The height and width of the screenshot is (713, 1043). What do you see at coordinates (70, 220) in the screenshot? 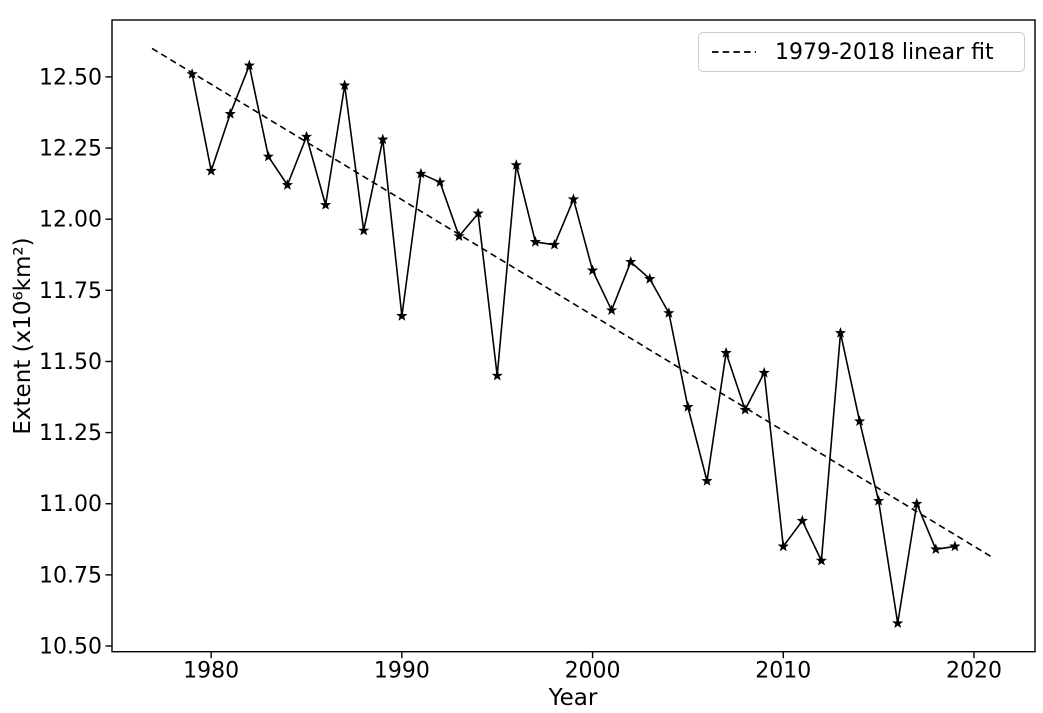
I see `y-tick-label: 12.00` at bounding box center [70, 220].